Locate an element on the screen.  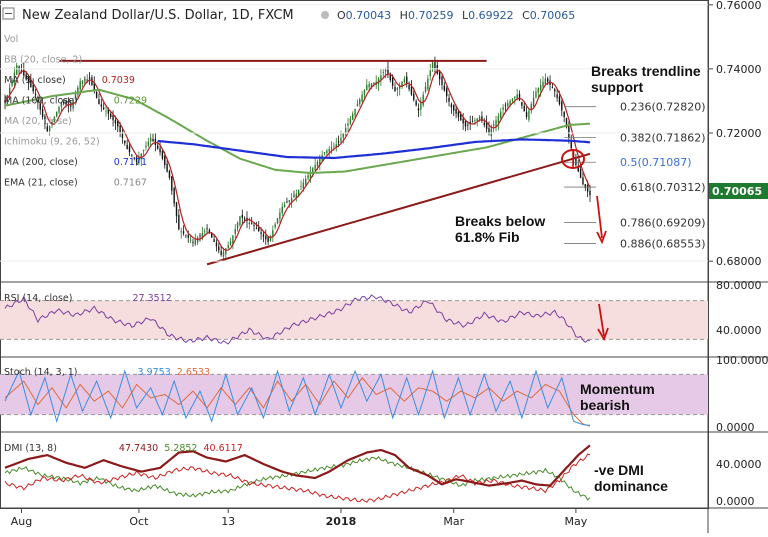
annotation-trendline-line1: Breaks trendline is located at coordinates (646, 71).